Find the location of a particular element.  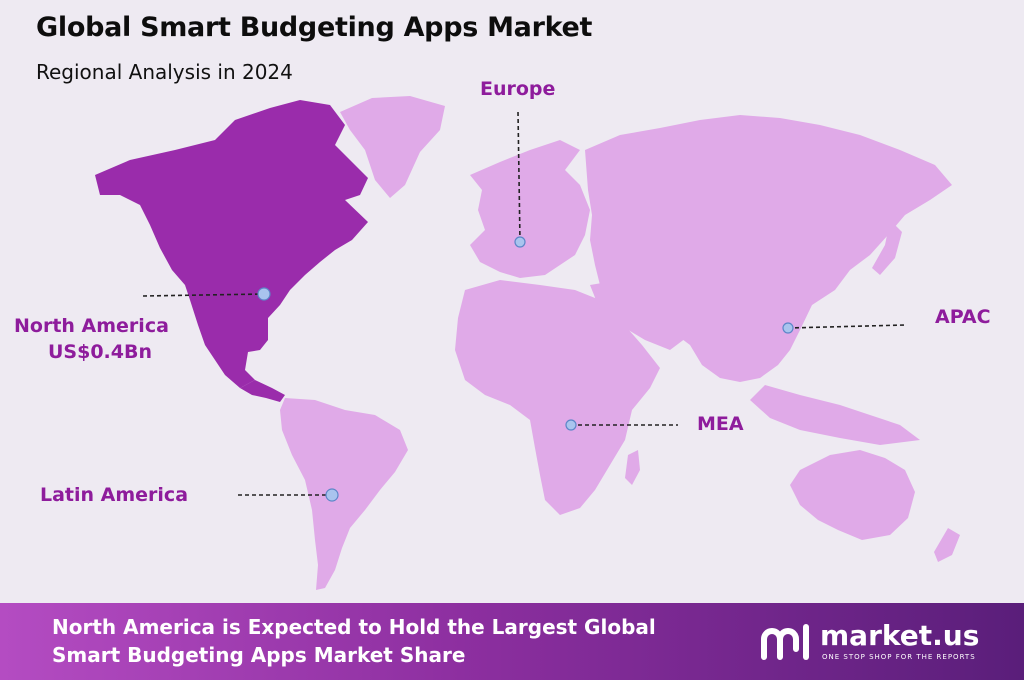

leader-line-europe is located at coordinates (519, 177).